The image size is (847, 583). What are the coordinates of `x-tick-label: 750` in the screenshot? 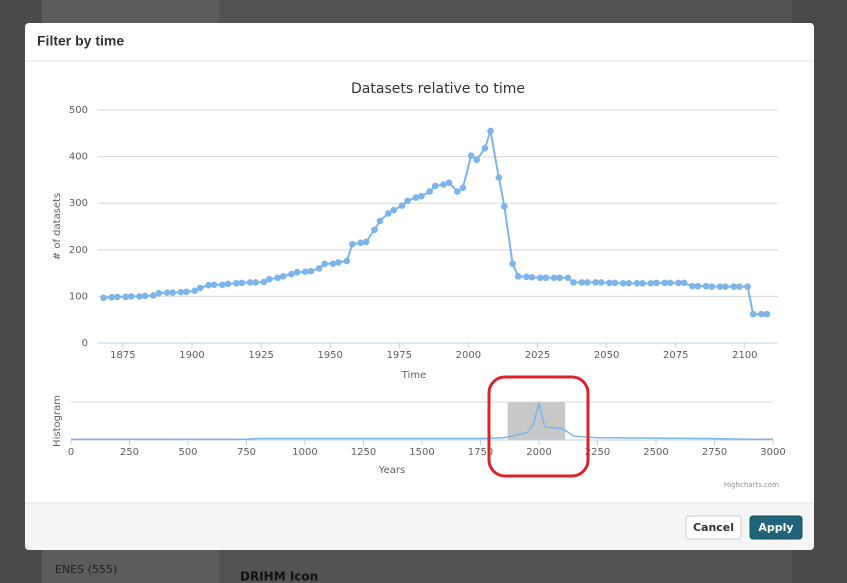 It's located at (246, 452).